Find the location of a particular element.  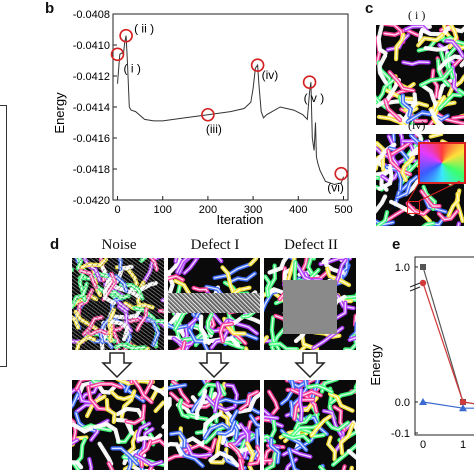

e-x-tick-label: 0 is located at coordinates (423, 445).